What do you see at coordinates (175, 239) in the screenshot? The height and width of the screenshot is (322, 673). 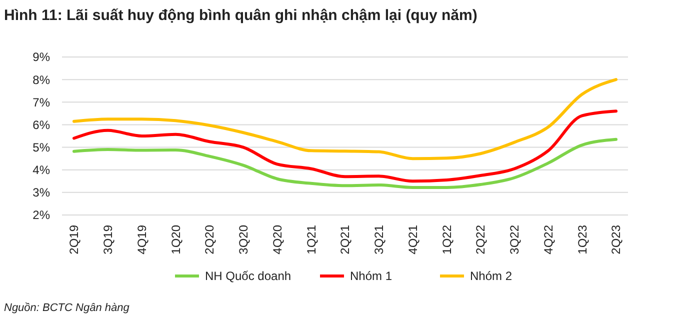 I see `x-tick-label: 1Q20` at bounding box center [175, 239].